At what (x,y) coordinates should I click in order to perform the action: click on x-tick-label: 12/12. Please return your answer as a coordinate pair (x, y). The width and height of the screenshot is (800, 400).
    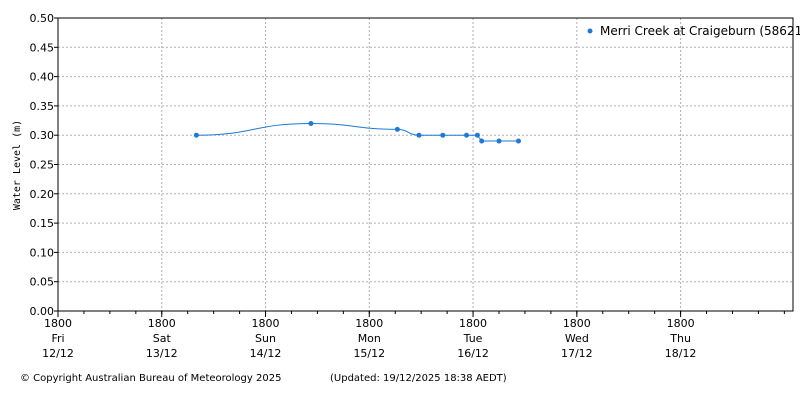
    Looking at the image, I should click on (58, 353).